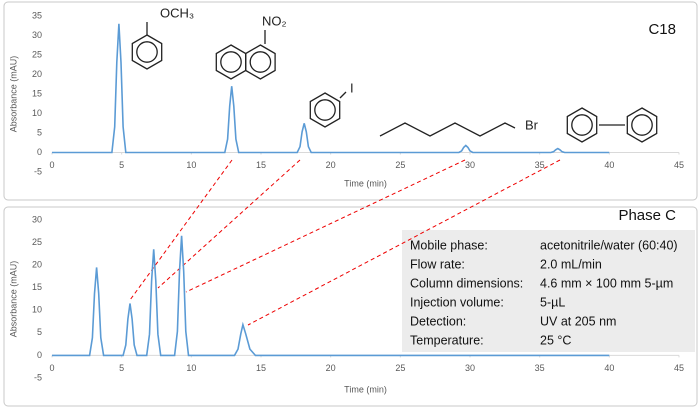  I want to click on condition-value: 5-µL, so click(552, 302).